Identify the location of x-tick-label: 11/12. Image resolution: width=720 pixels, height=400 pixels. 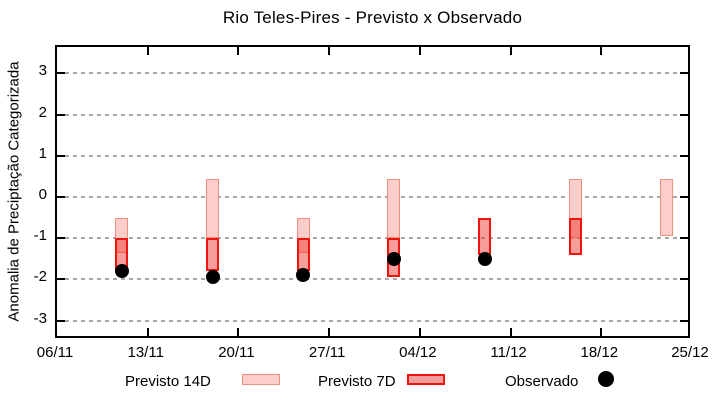
(508, 352).